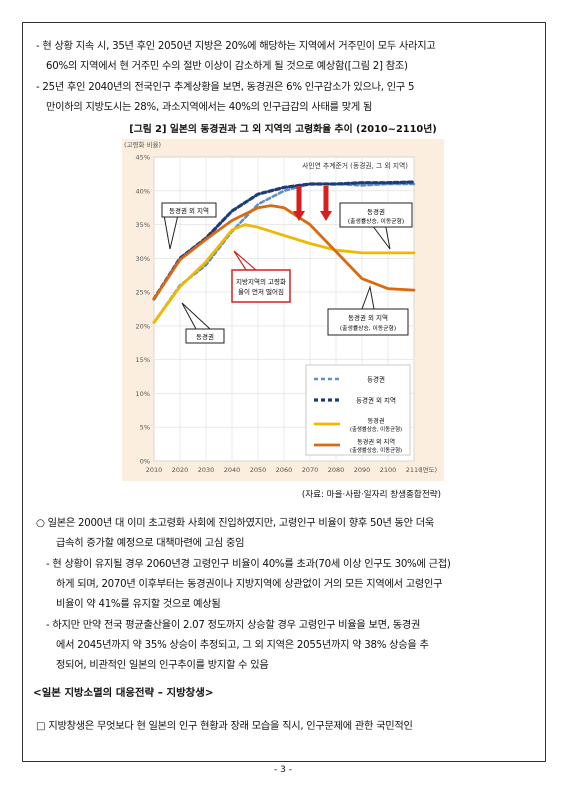  What do you see at coordinates (142, 144) in the screenshot?
I see `y-axis-label: (고령화 비율)` at bounding box center [142, 144].